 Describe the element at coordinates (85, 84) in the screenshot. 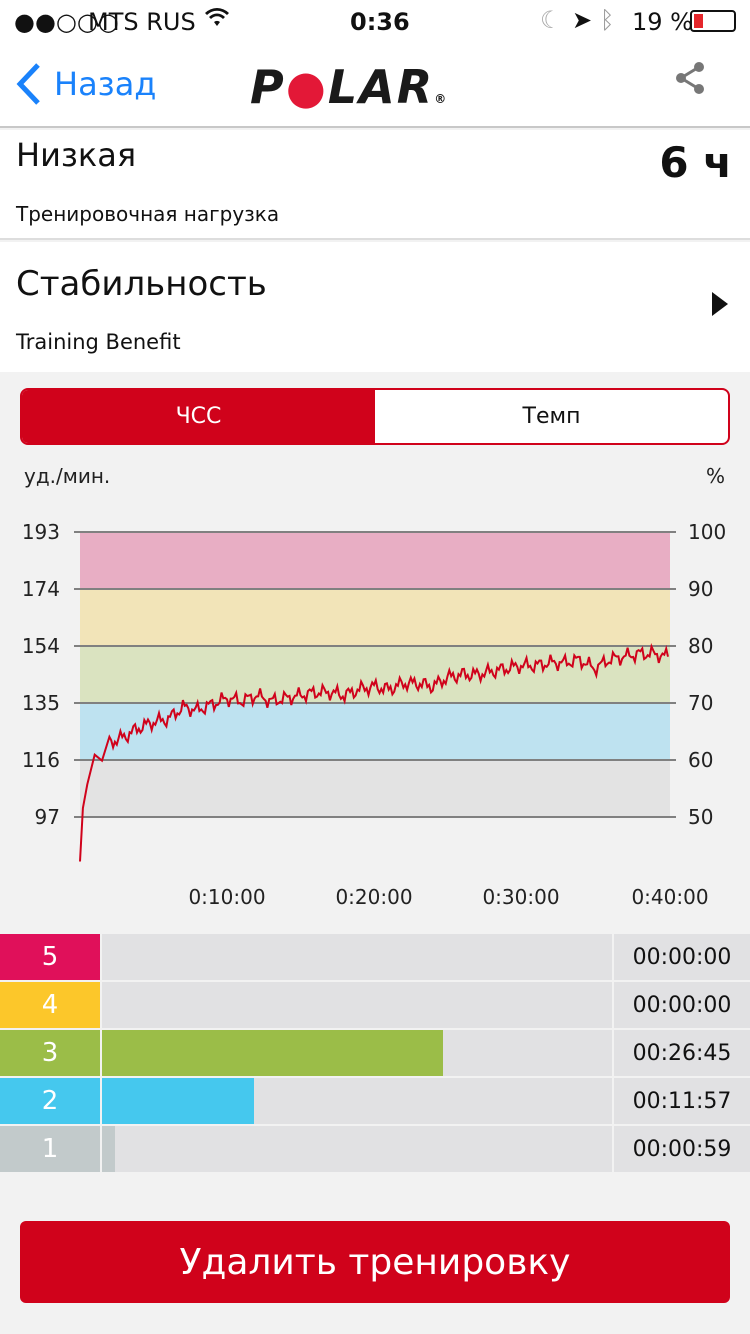

I see `back-button: Назад` at that location.